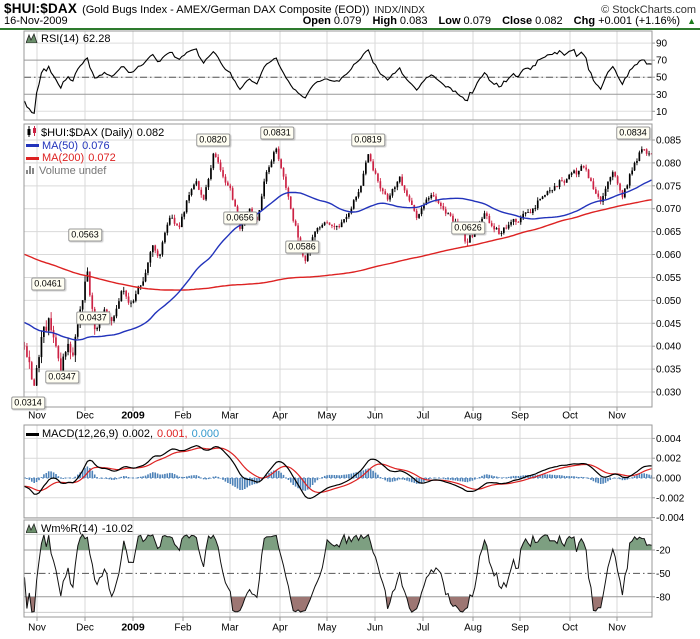 The height and width of the screenshot is (639, 700). Describe the element at coordinates (41, 8) in the screenshot. I see `symbol-title: $HUI:$DAX` at that location.